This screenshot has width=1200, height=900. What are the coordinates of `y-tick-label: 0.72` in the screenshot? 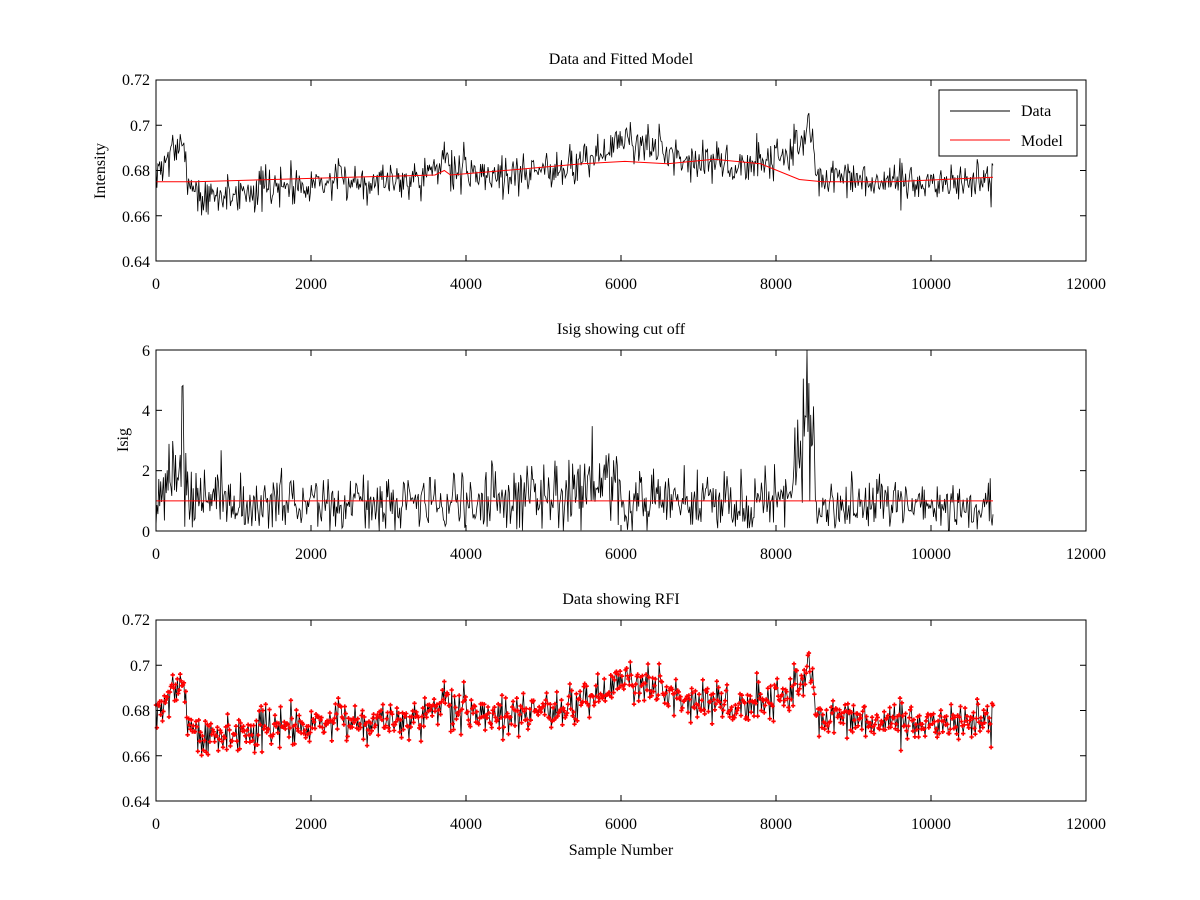 It's located at (136, 620).